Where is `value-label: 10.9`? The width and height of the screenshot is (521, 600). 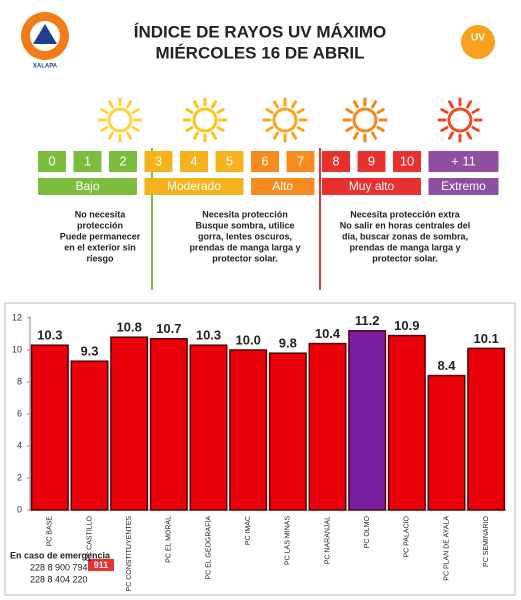 value-label: 10.9 is located at coordinates (406, 325).